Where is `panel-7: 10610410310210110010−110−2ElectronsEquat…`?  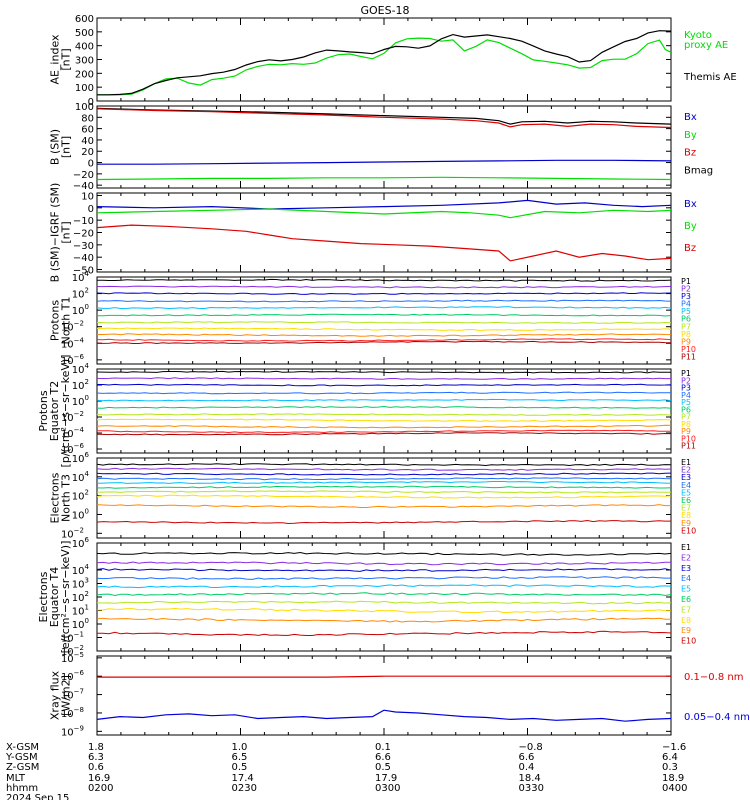 panel-7: 10610410310210110010−110−2ElectronsEquat… is located at coordinates (366, 597).